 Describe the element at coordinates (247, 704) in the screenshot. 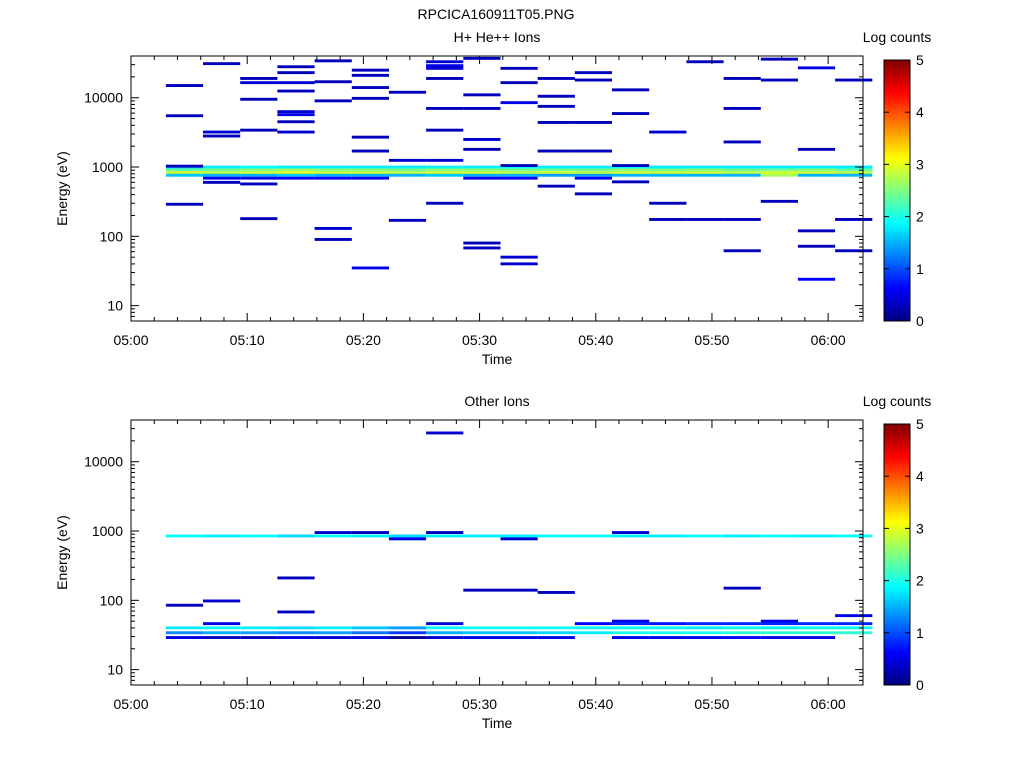

I see `x-tick-label: 05:10` at that location.